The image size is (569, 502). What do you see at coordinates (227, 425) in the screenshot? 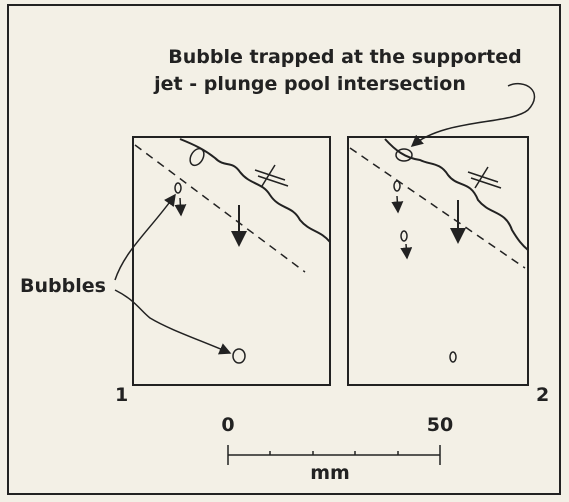
I see `scale-label: 0` at bounding box center [227, 425].